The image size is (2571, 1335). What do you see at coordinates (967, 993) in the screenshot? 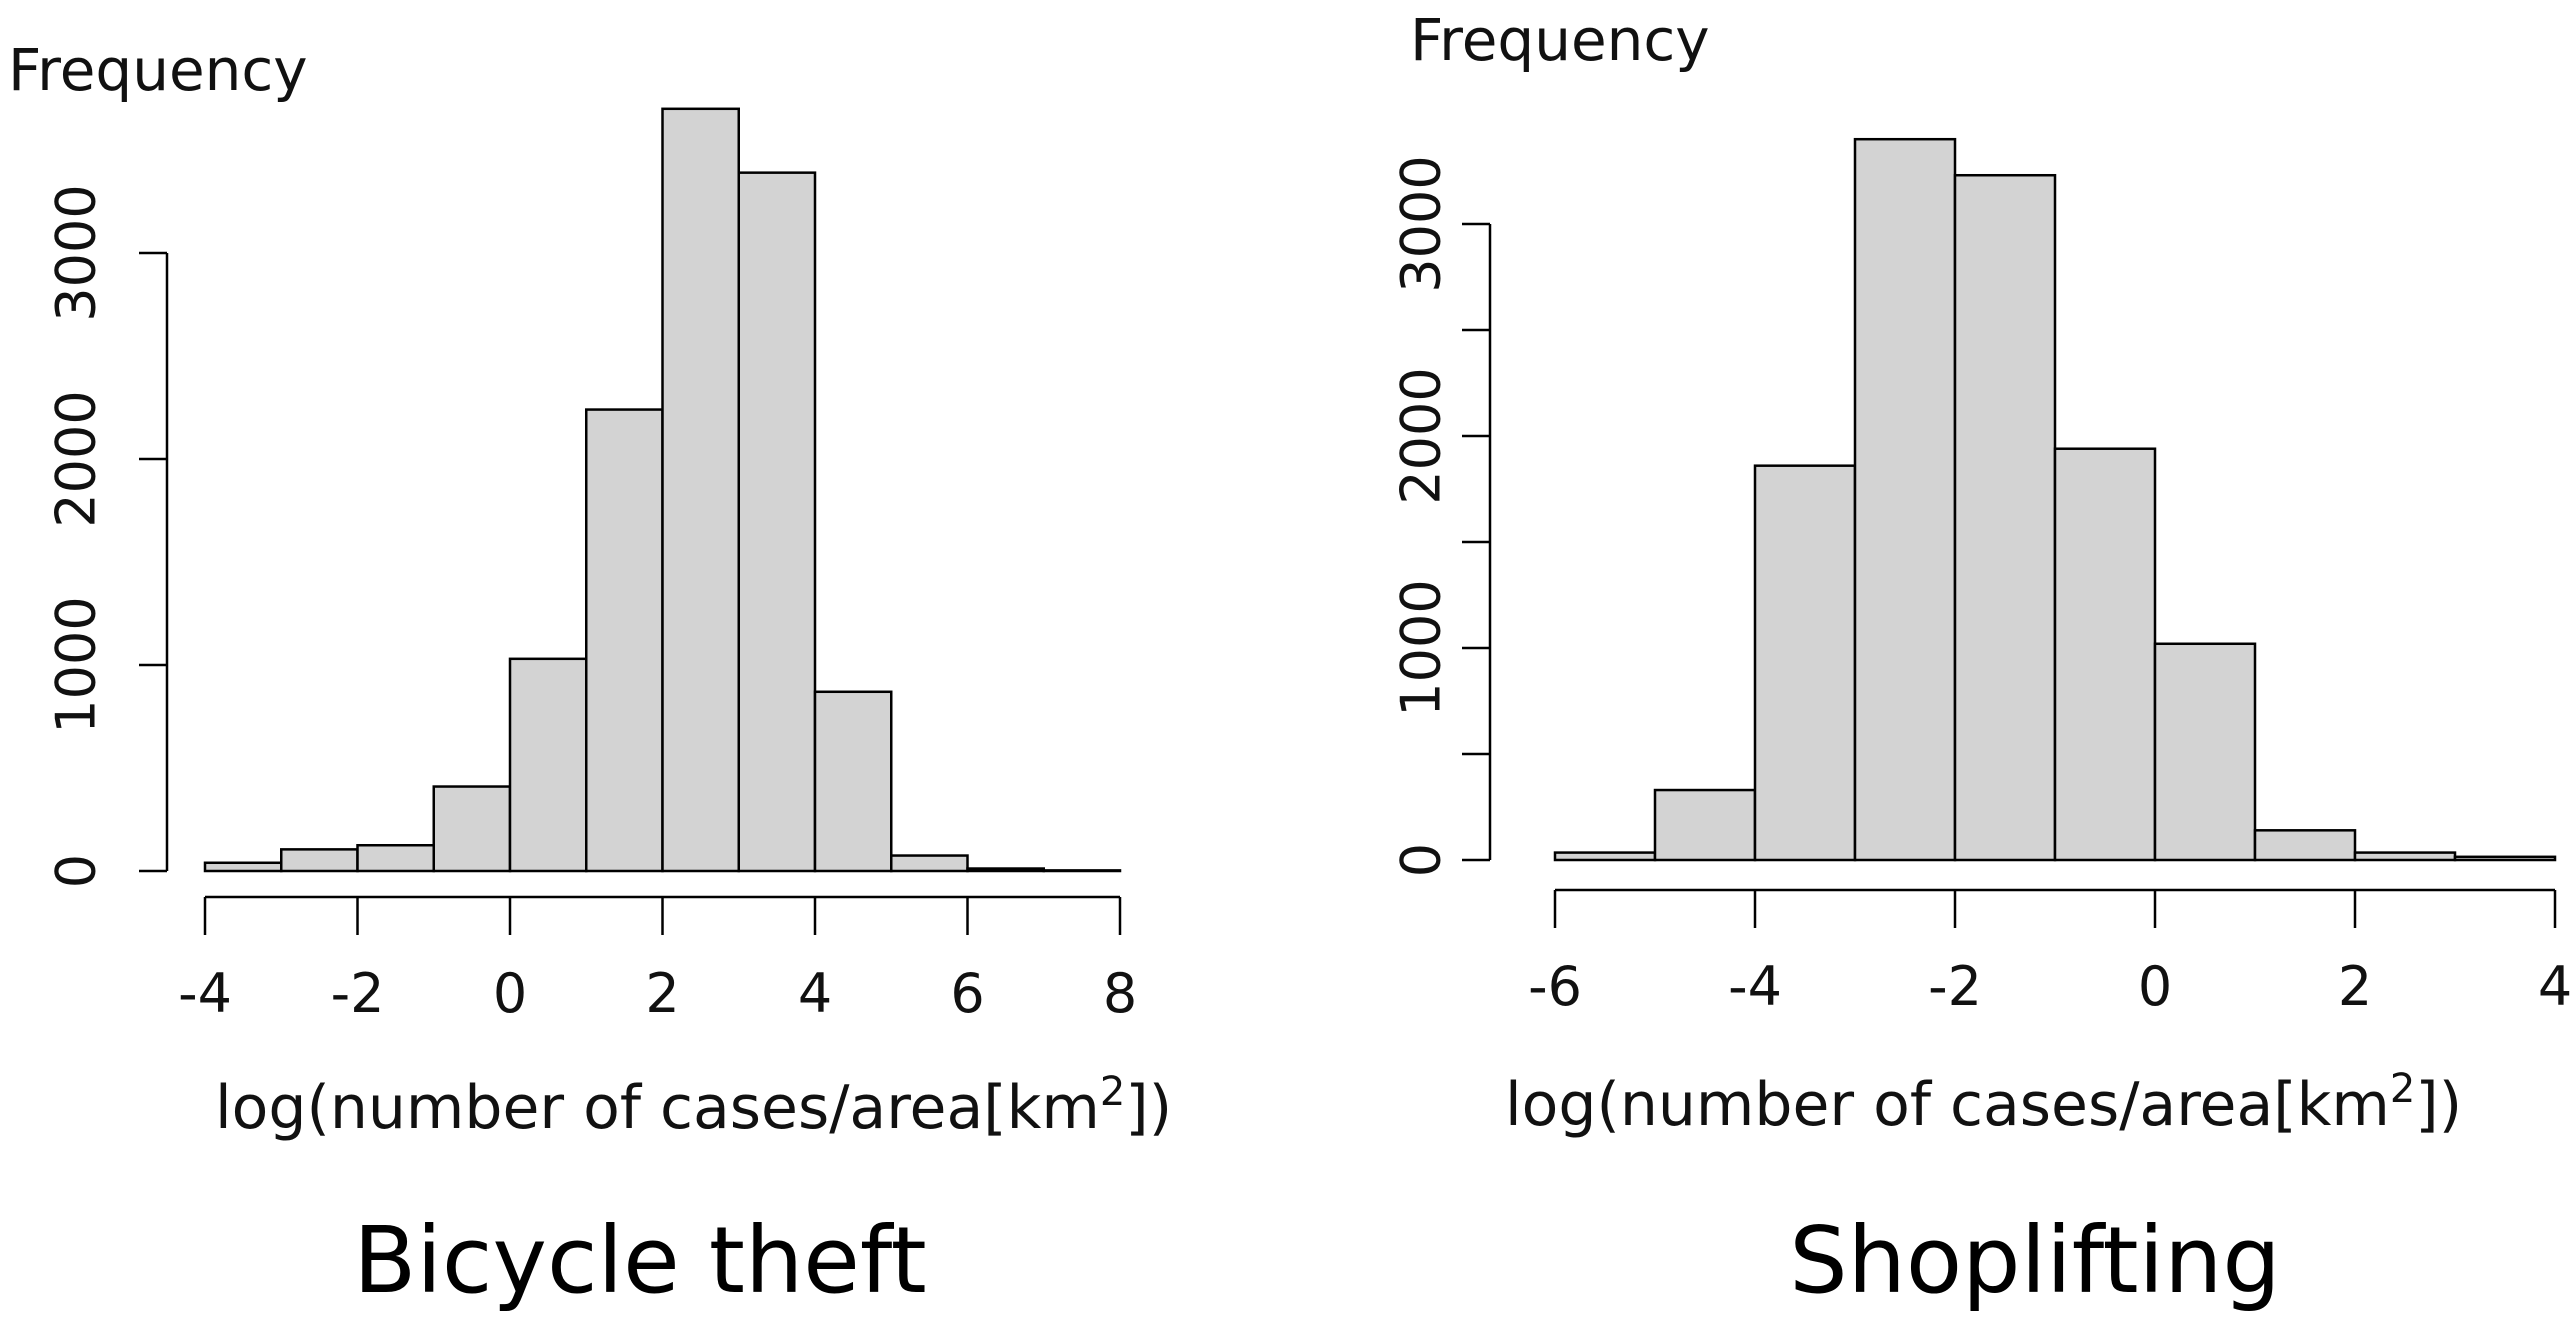
I see `x-tick-label: 6` at bounding box center [967, 993].